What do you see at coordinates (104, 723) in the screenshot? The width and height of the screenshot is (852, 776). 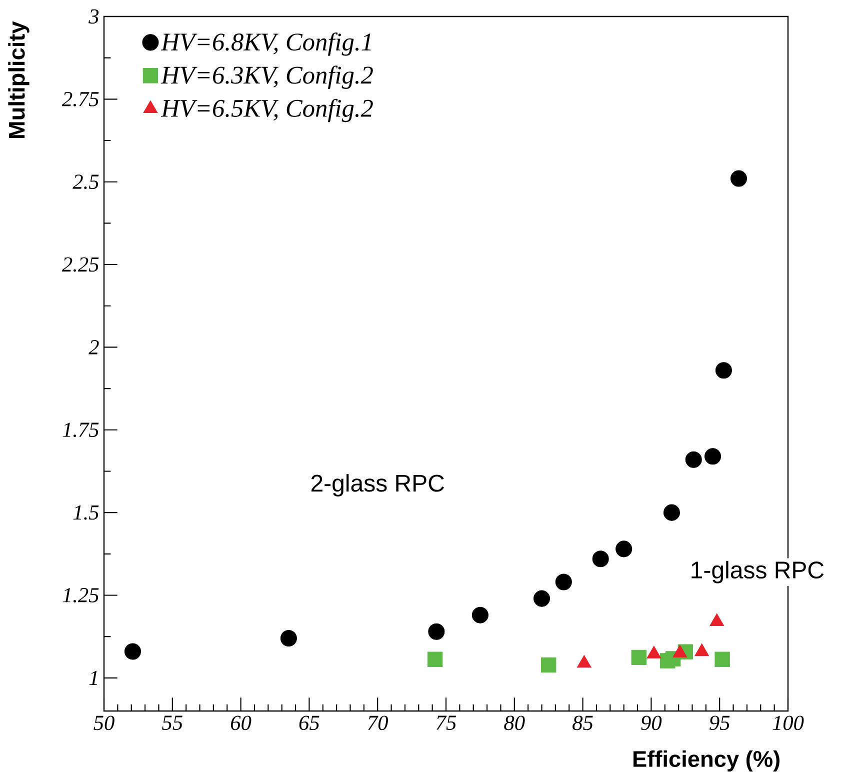 I see `x-tick-label: 50` at bounding box center [104, 723].